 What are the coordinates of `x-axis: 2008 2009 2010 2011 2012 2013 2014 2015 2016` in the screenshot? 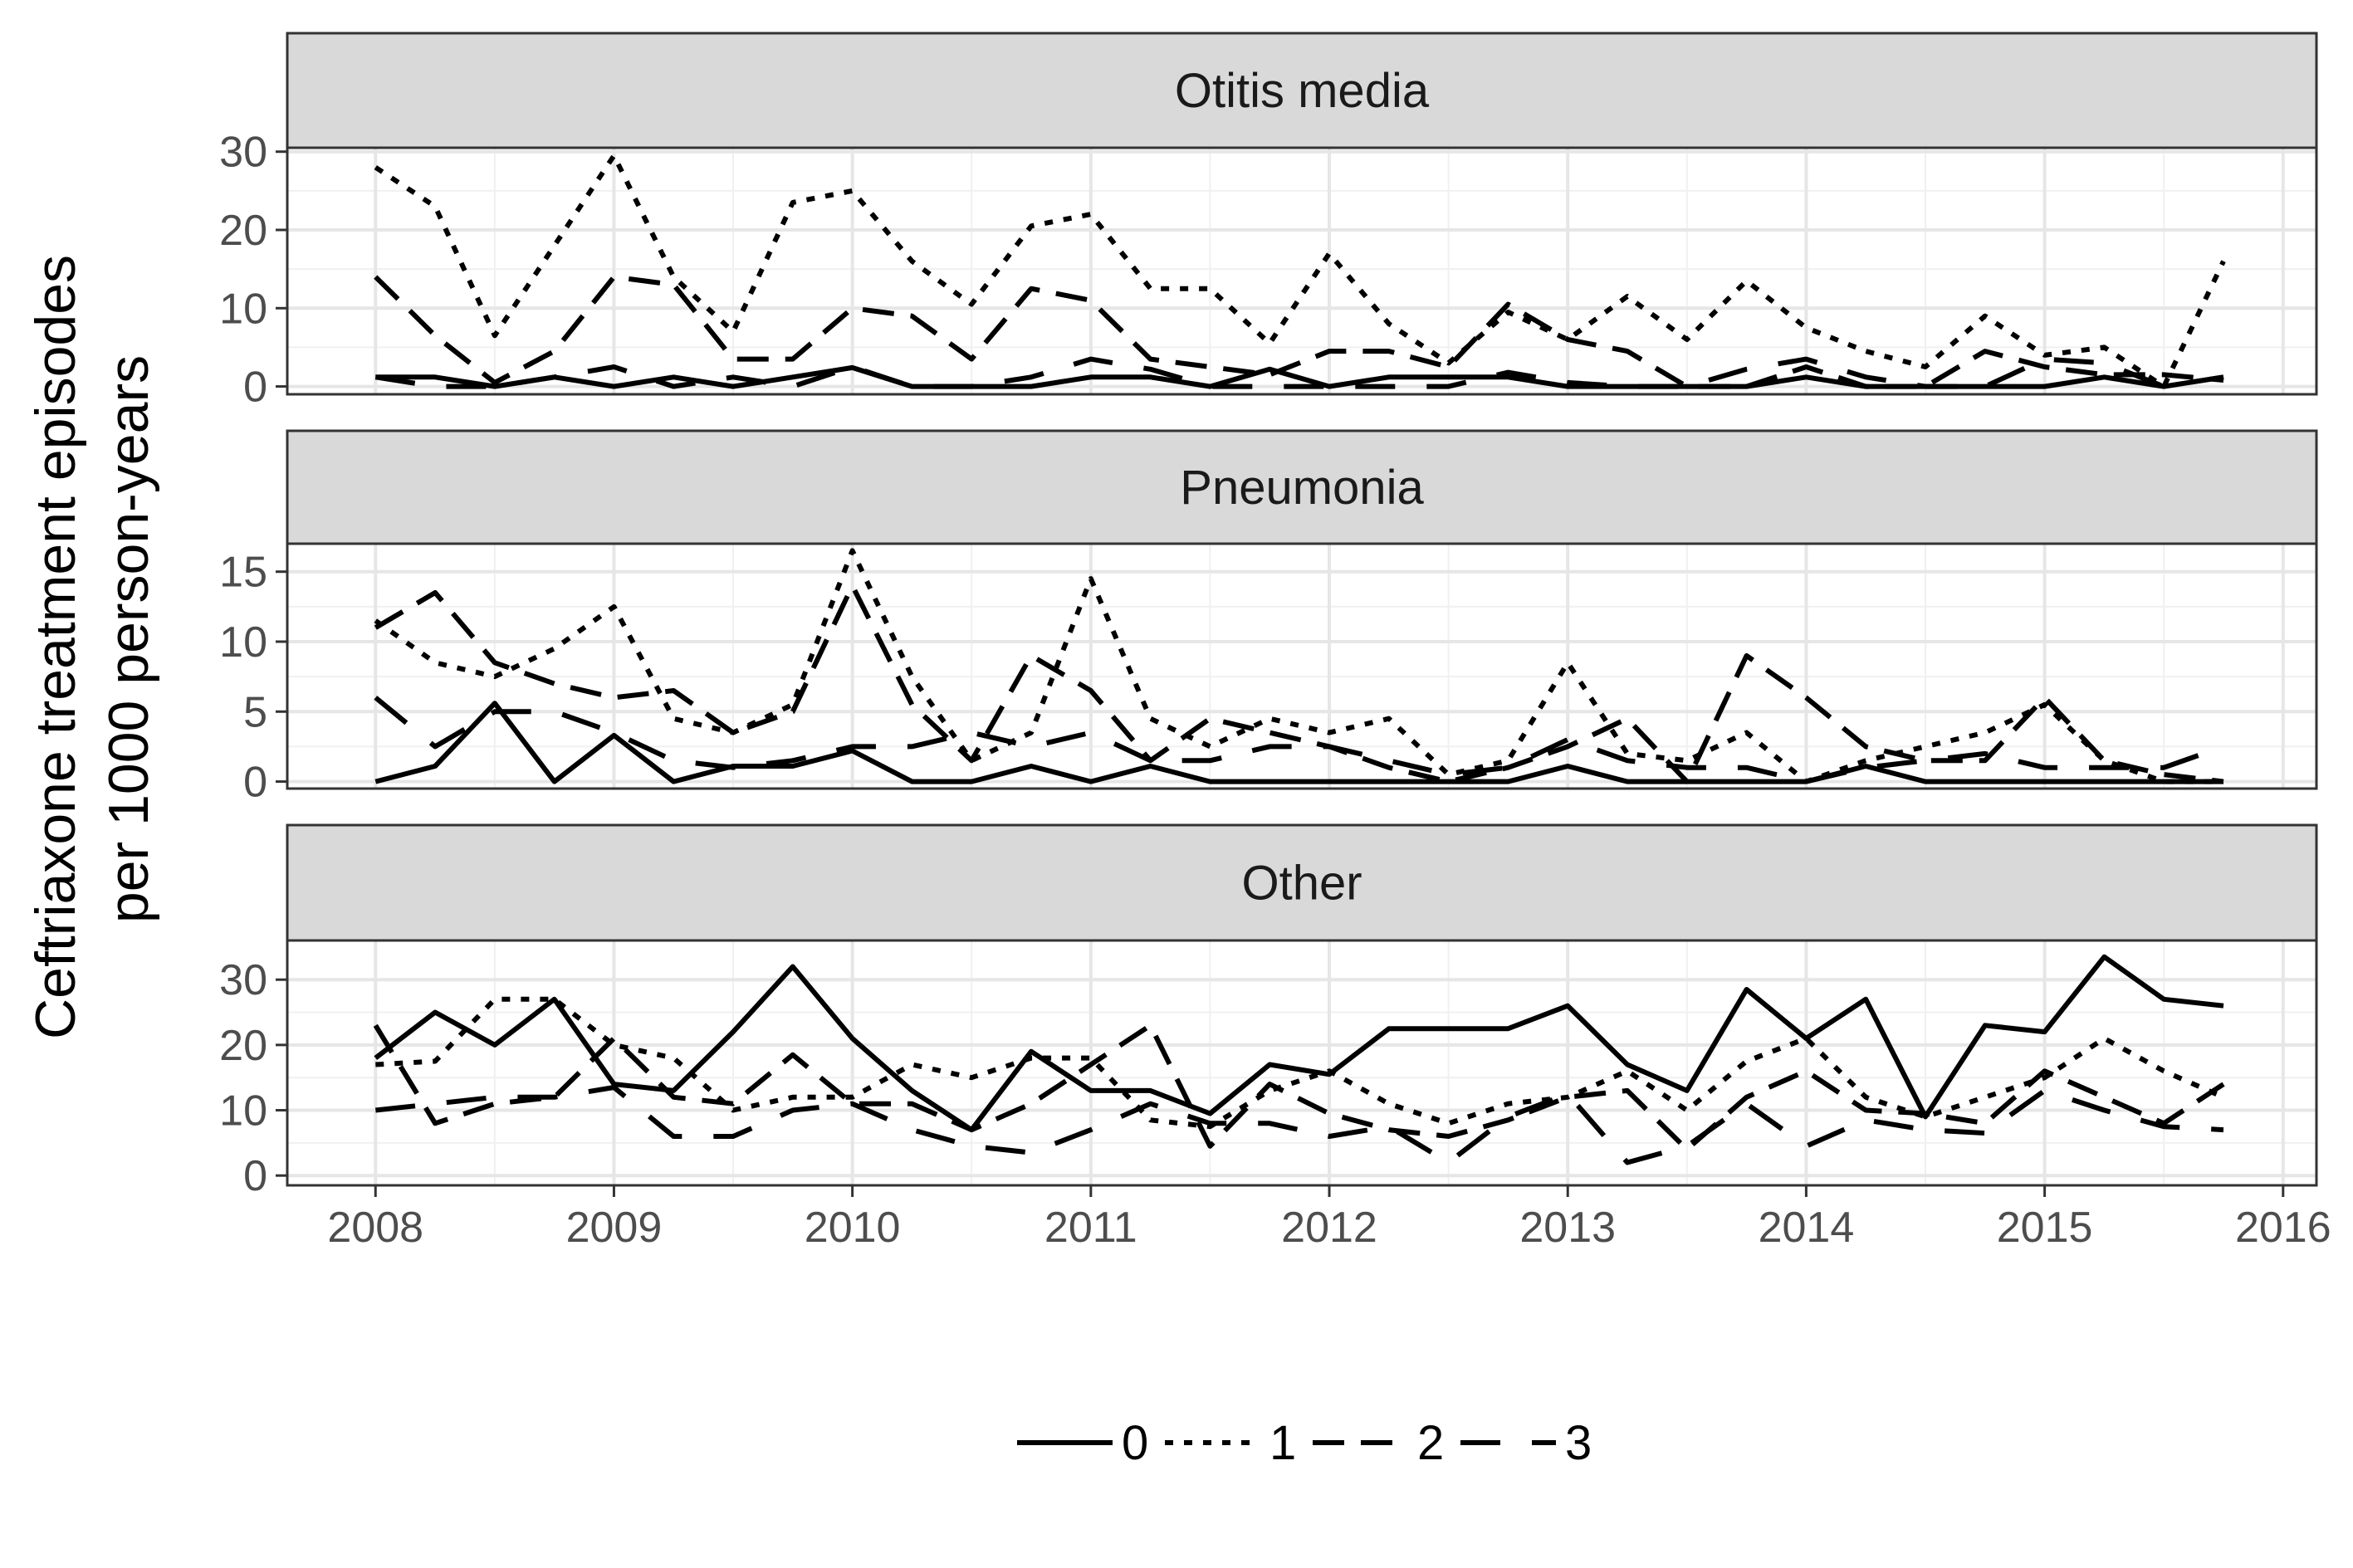 It's located at (1329, 1219).